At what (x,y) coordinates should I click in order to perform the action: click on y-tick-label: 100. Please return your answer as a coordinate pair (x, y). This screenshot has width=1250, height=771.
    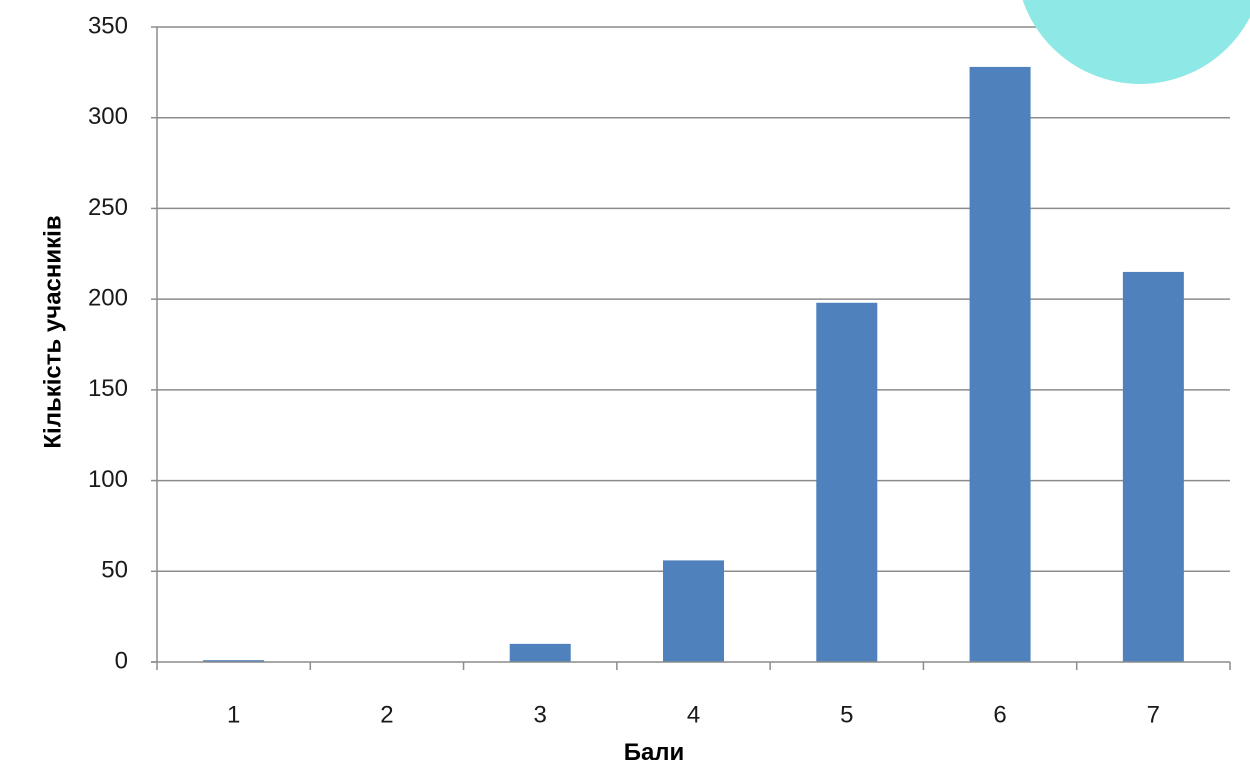
    Looking at the image, I should click on (108, 479).